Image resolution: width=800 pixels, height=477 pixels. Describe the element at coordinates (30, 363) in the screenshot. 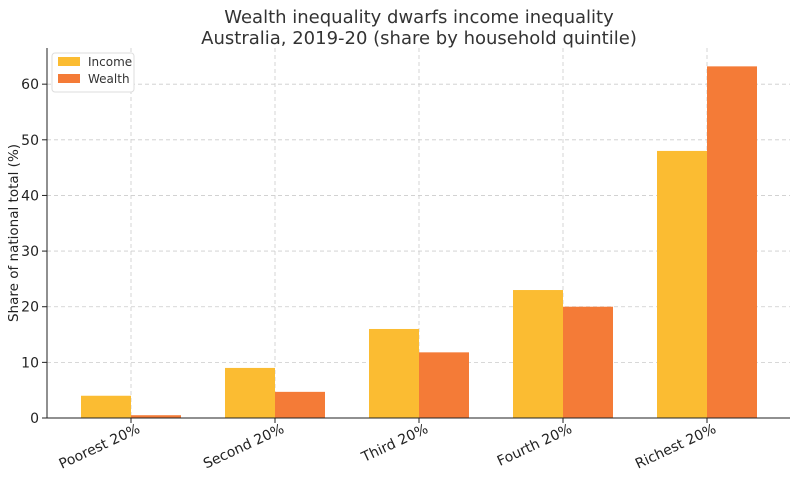

I see `y-tick-label: 10` at that location.